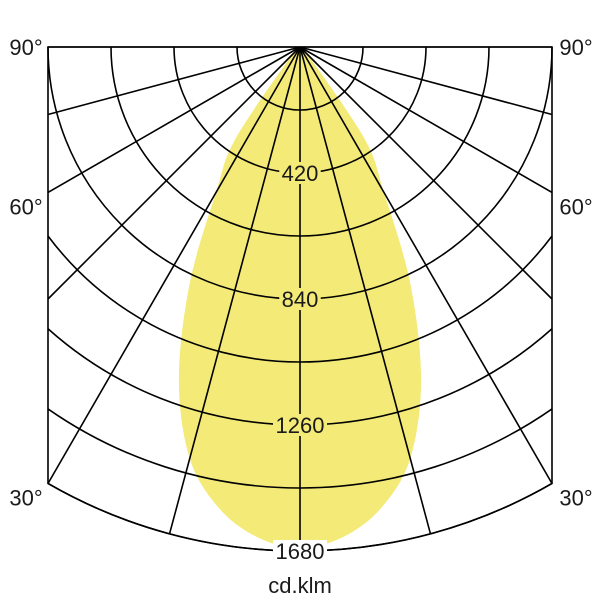 Image resolution: width=600 pixels, height=600 pixels. I want to click on radial-tick-label: 840, so click(300, 299).